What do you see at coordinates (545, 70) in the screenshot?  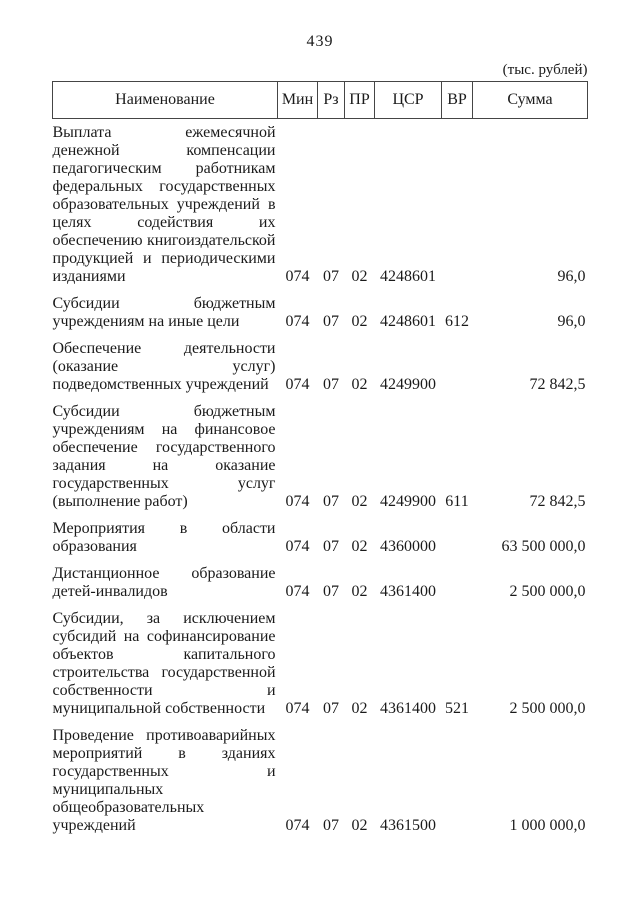 I see `units-note: (тыс. рублей)` at bounding box center [545, 70].